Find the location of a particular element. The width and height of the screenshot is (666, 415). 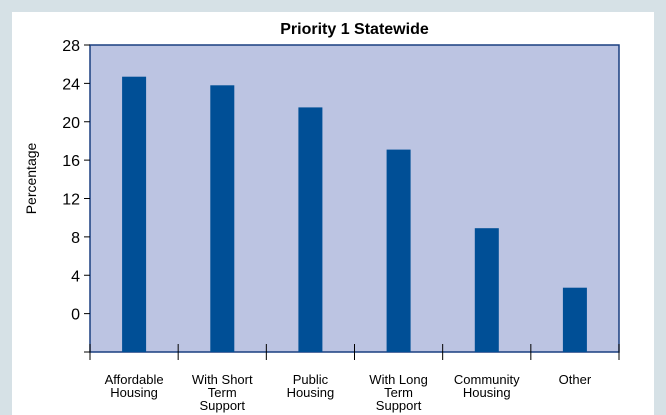

x-tick-label-line: Affordable is located at coordinates (134, 379).